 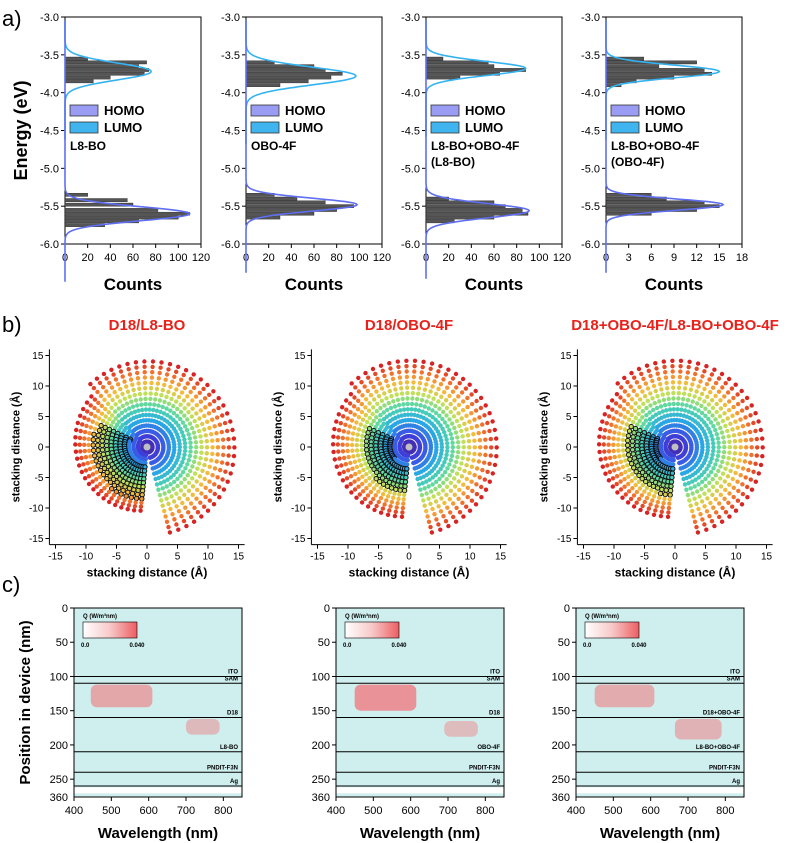 I want to click on y-tick-label: 200, so click(x=59, y=746).